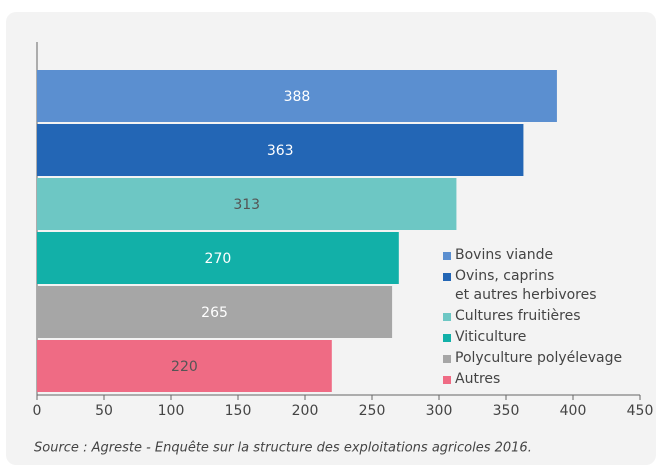  I want to click on x-tick-label: 0, so click(37, 411).